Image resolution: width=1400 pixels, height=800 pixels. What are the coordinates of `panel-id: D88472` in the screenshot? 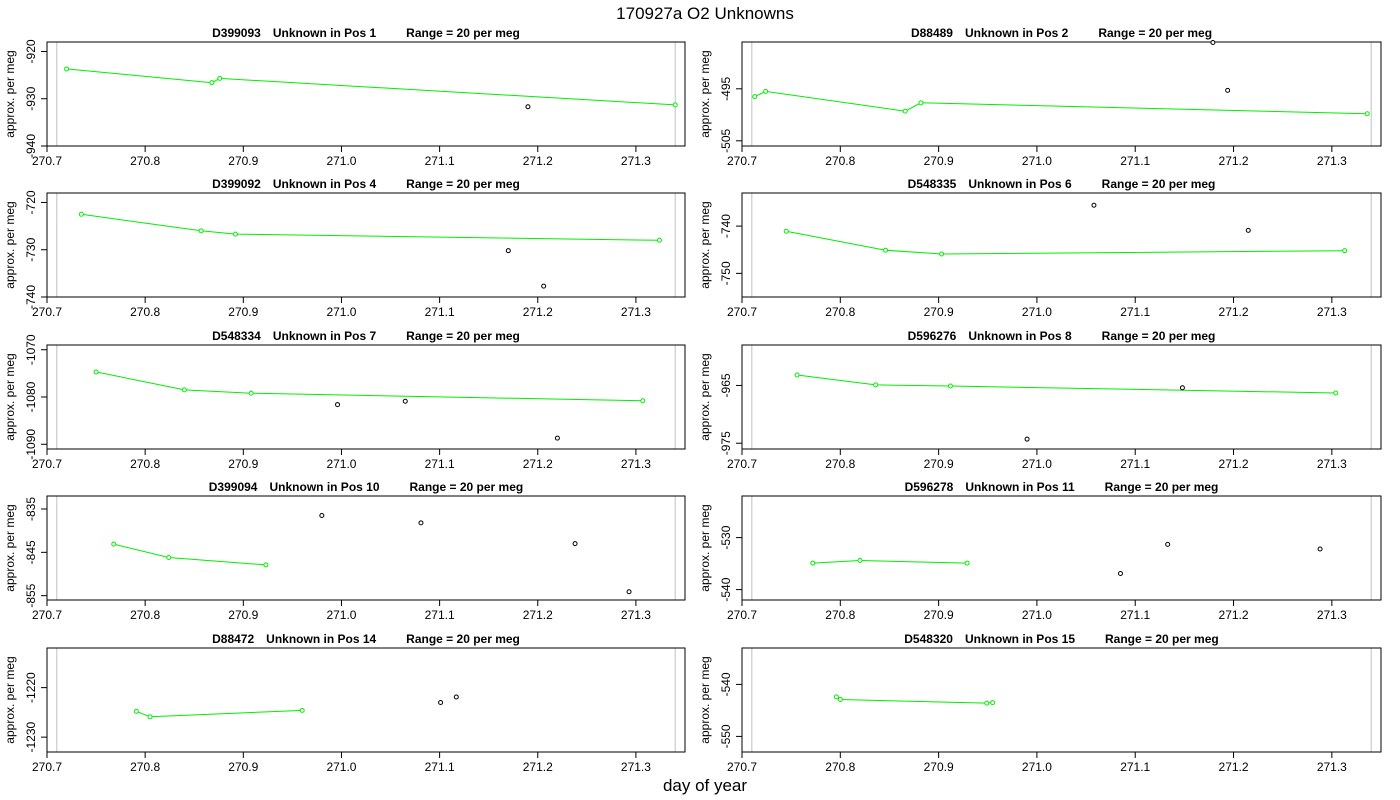 It's located at (233, 639).